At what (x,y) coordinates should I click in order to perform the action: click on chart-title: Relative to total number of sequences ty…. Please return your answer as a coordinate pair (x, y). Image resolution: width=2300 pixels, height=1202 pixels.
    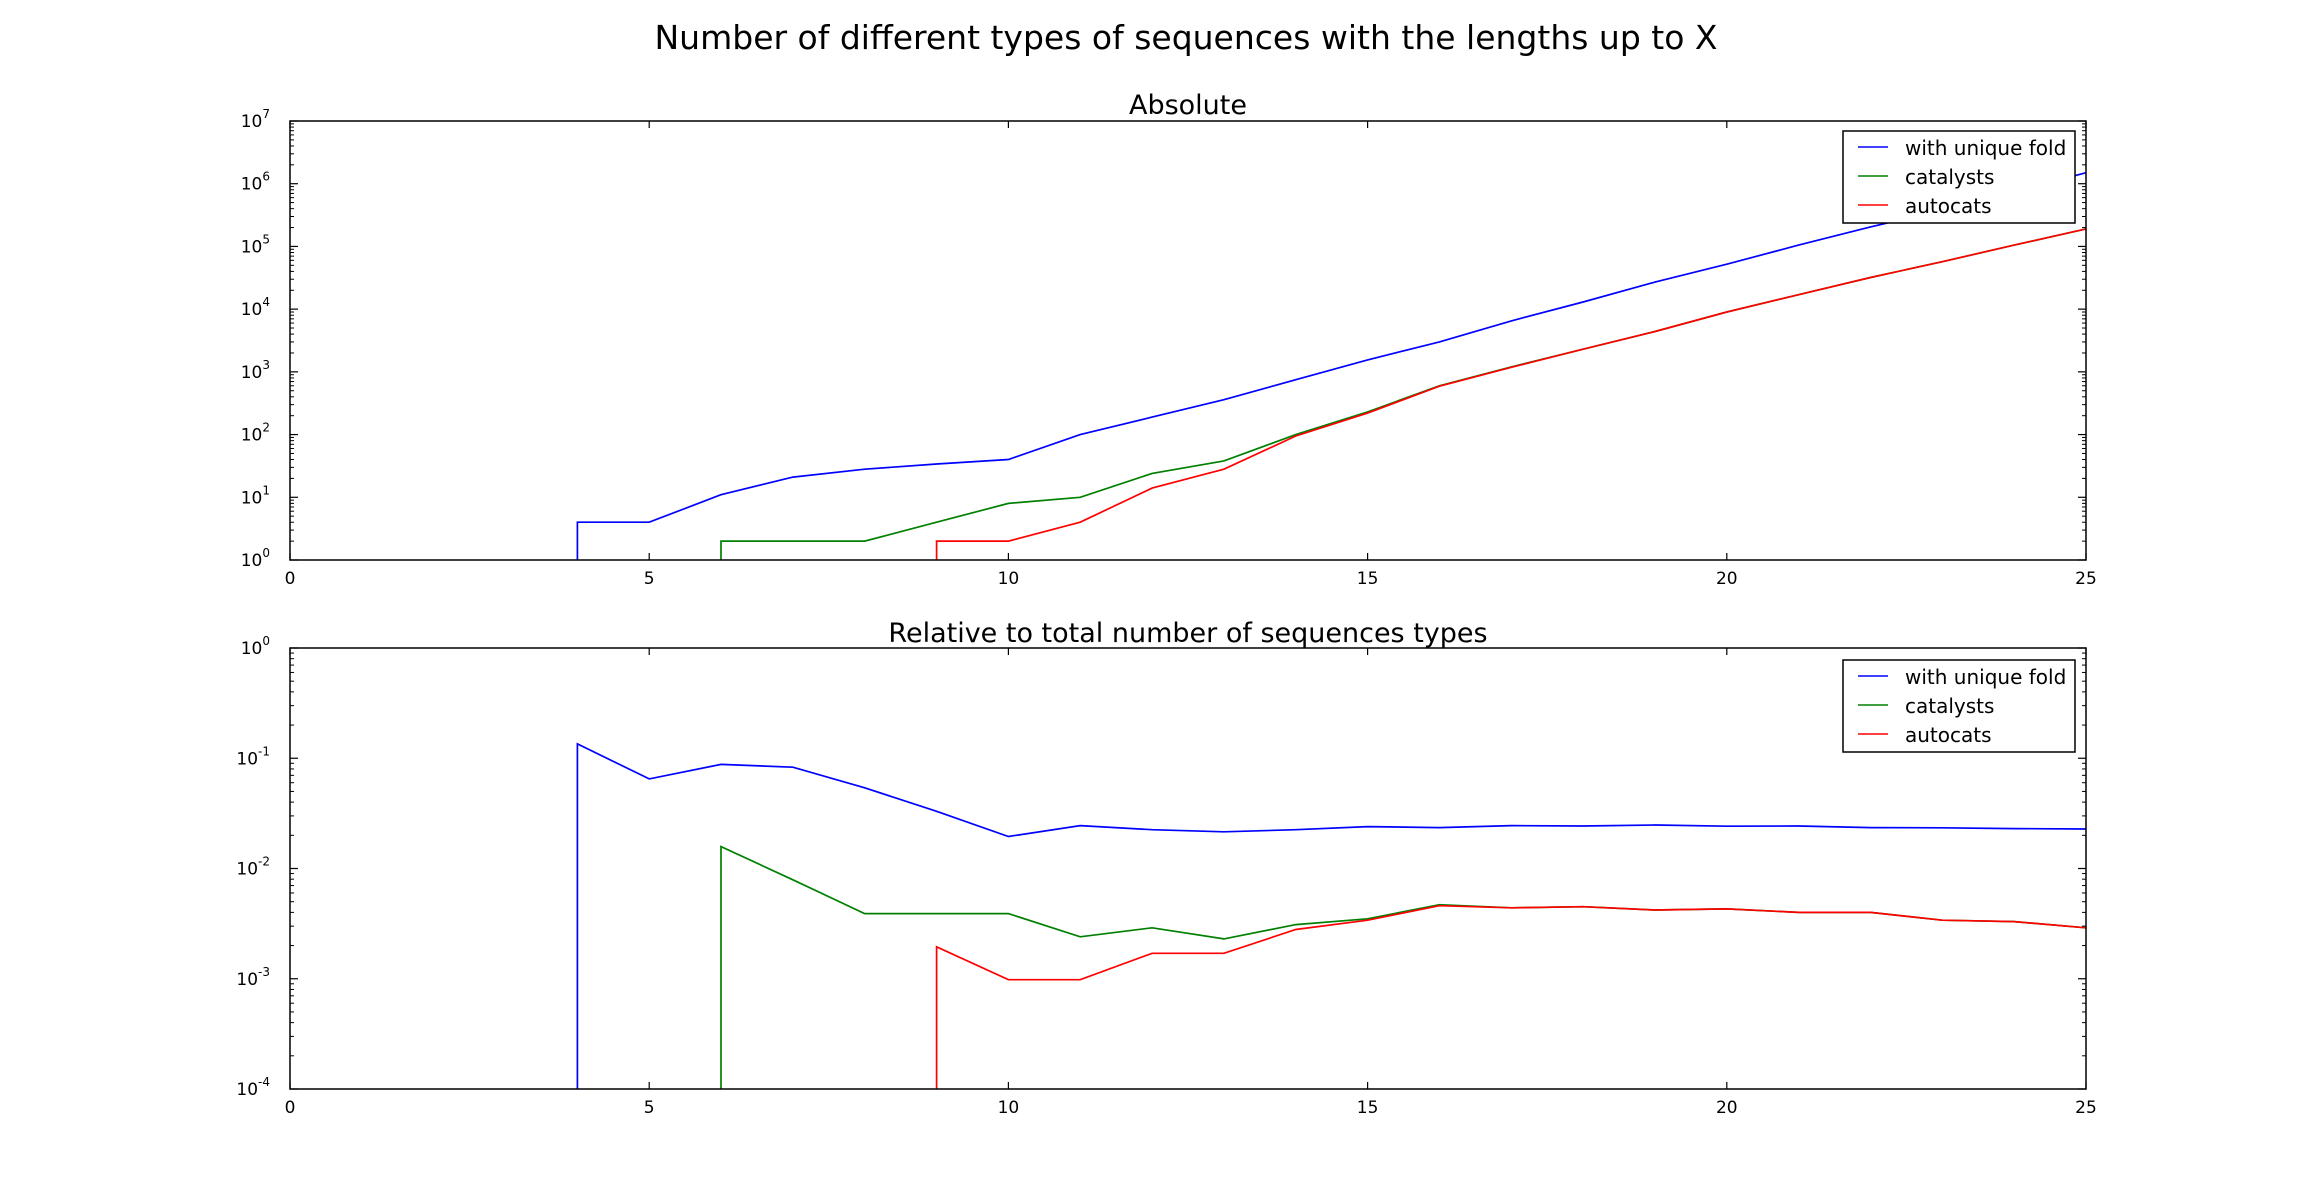
    Looking at the image, I should click on (1187, 633).